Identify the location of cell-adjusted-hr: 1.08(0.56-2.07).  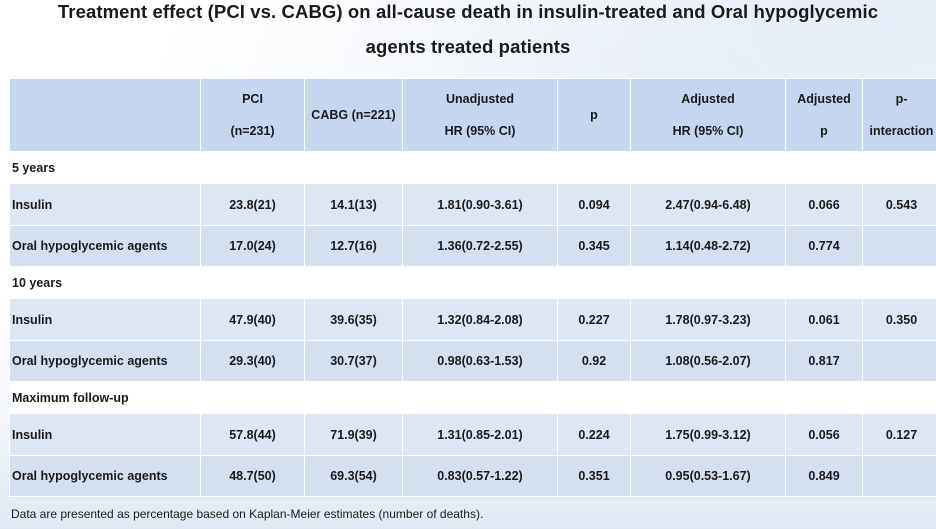
(708, 361).